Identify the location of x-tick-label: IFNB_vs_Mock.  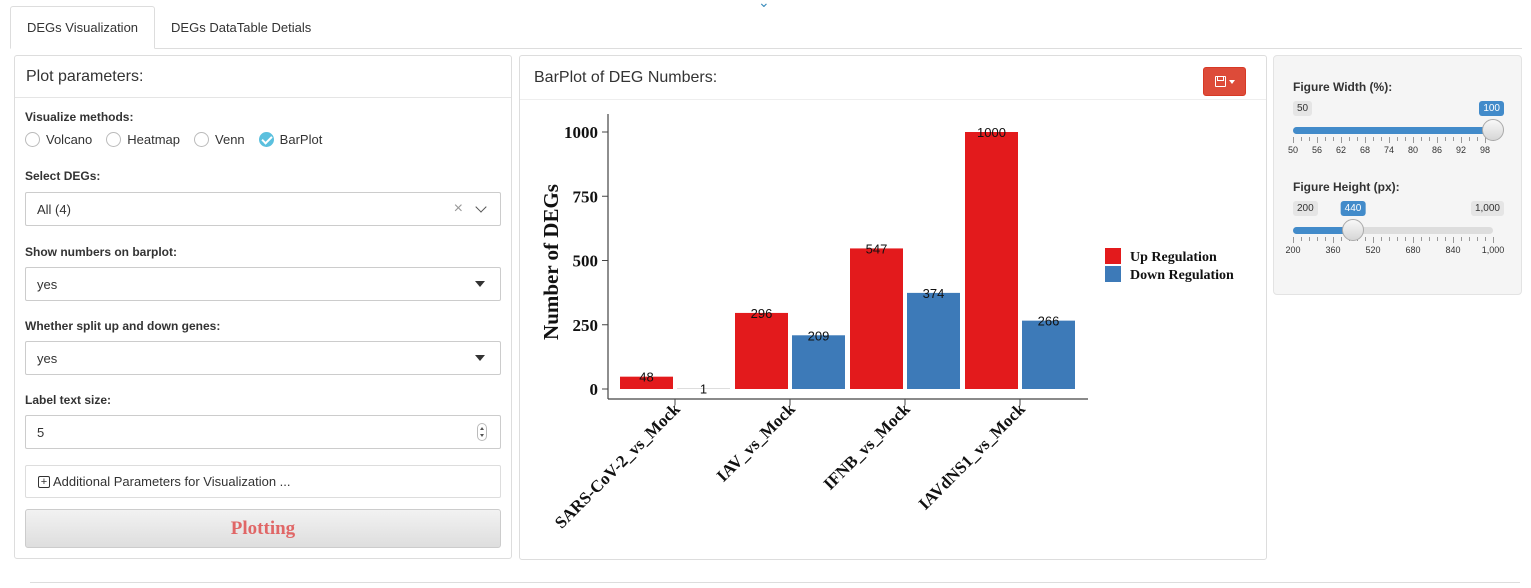
(867, 446).